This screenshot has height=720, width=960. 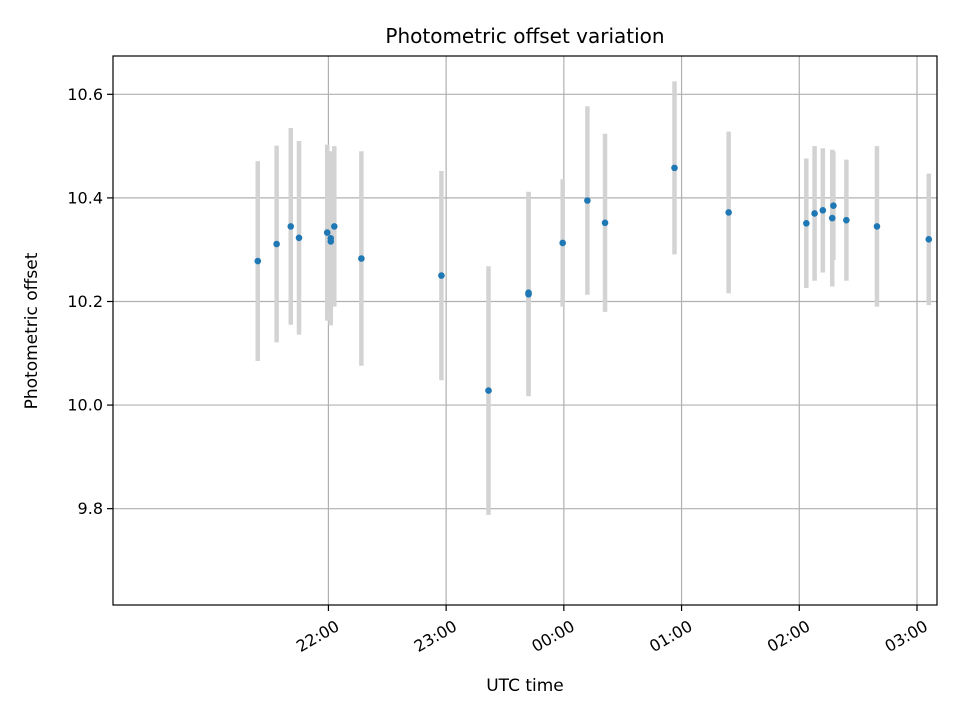 I want to click on y-tick-label: 10.6, so click(x=85, y=94).